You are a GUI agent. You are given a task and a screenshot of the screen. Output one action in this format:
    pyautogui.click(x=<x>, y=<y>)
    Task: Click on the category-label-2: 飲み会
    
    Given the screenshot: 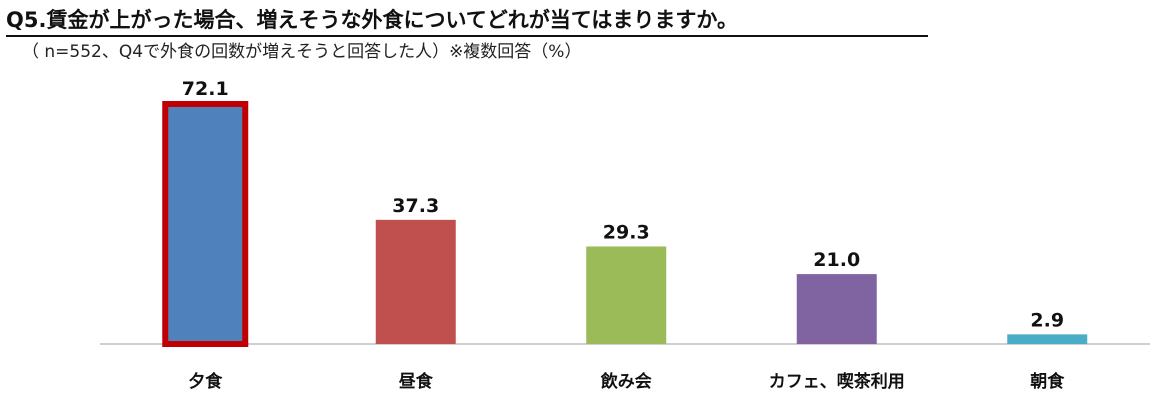 What is the action you would take?
    pyautogui.click(x=626, y=381)
    